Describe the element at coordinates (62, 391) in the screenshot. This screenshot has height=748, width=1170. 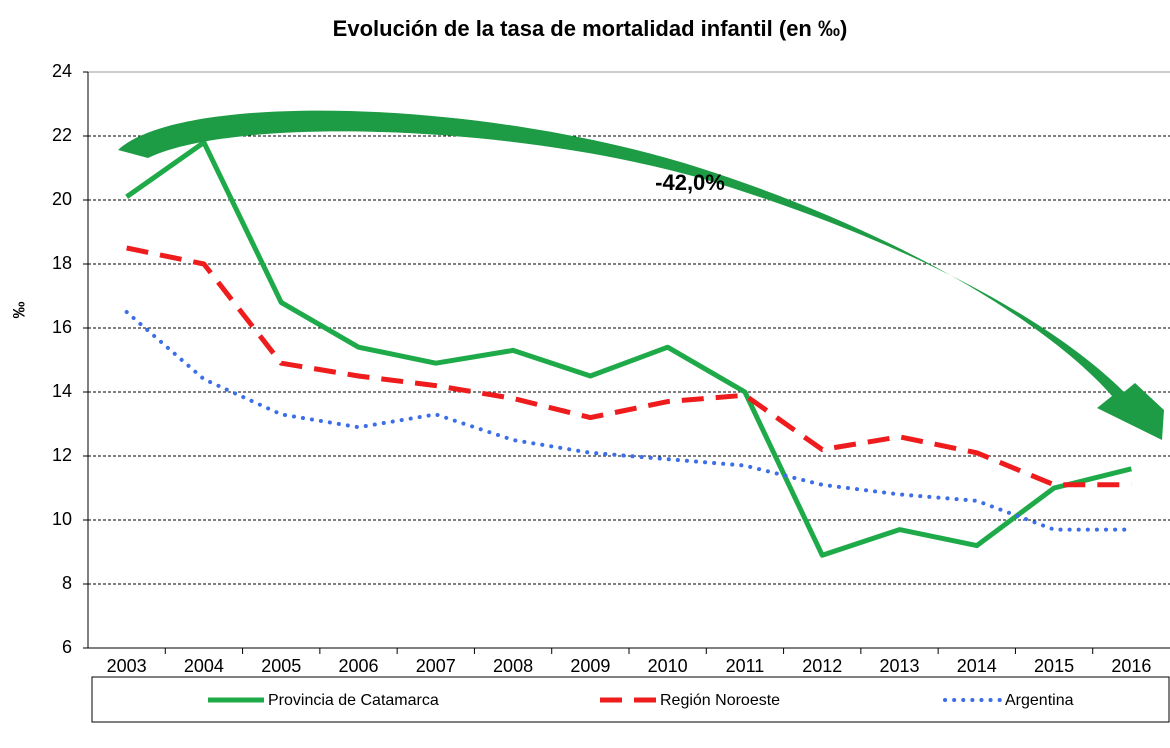
I see `y-tick-label: 14` at that location.